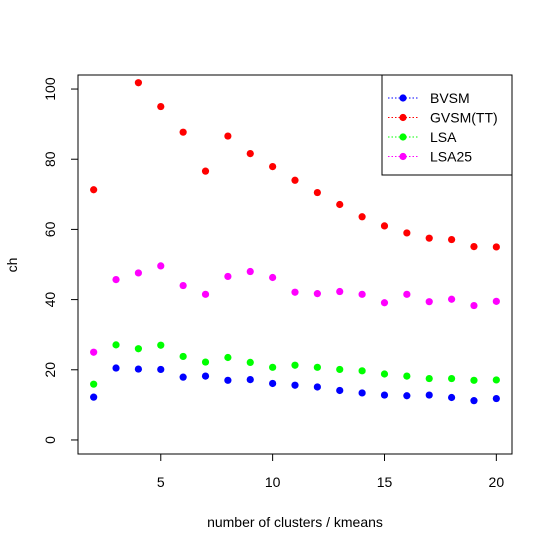 The height and width of the screenshot is (552, 553). I want to click on x-axis-title: number of clusters / kmeans, so click(295, 522).